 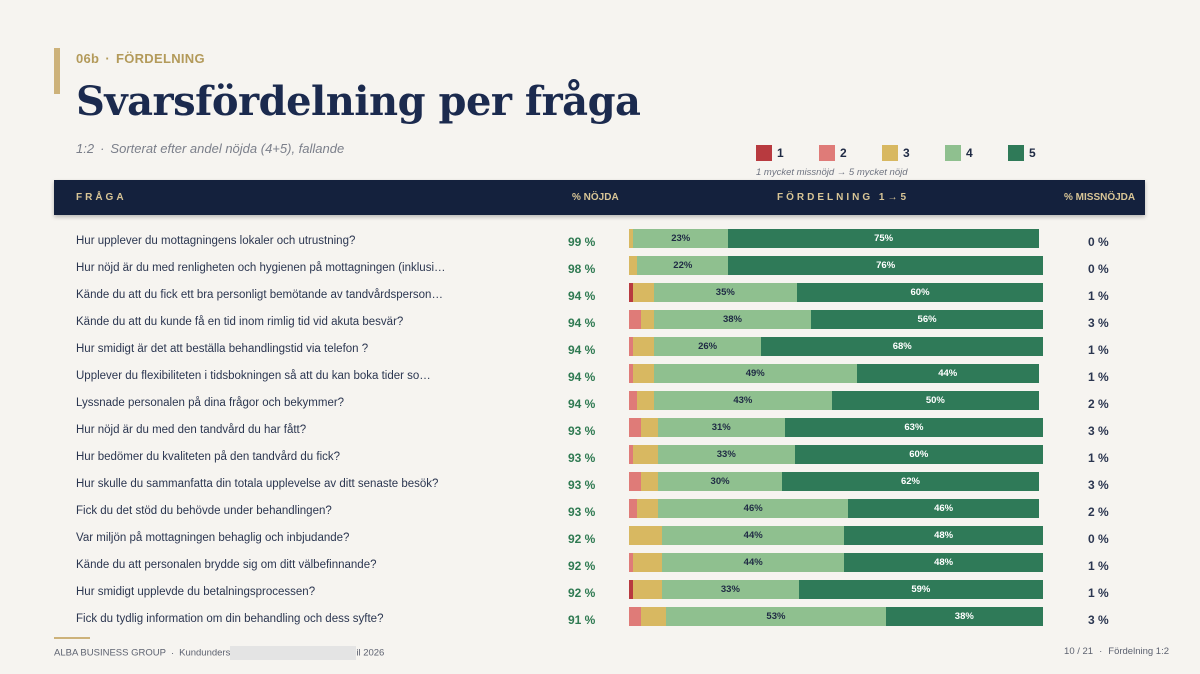 I want to click on satisfied-value: 93 %, so click(x=582, y=512).